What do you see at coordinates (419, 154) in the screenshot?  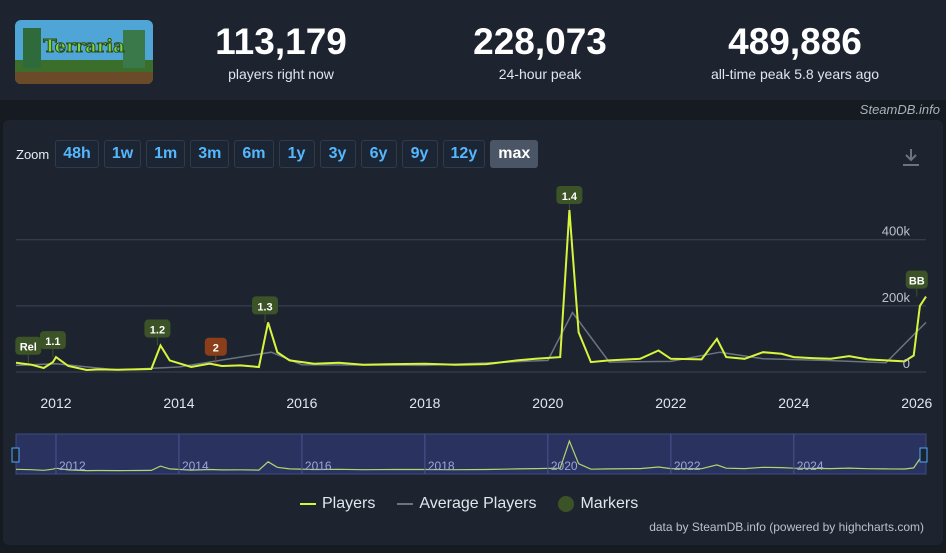 I see `zoom-9y-button: 9y` at bounding box center [419, 154].